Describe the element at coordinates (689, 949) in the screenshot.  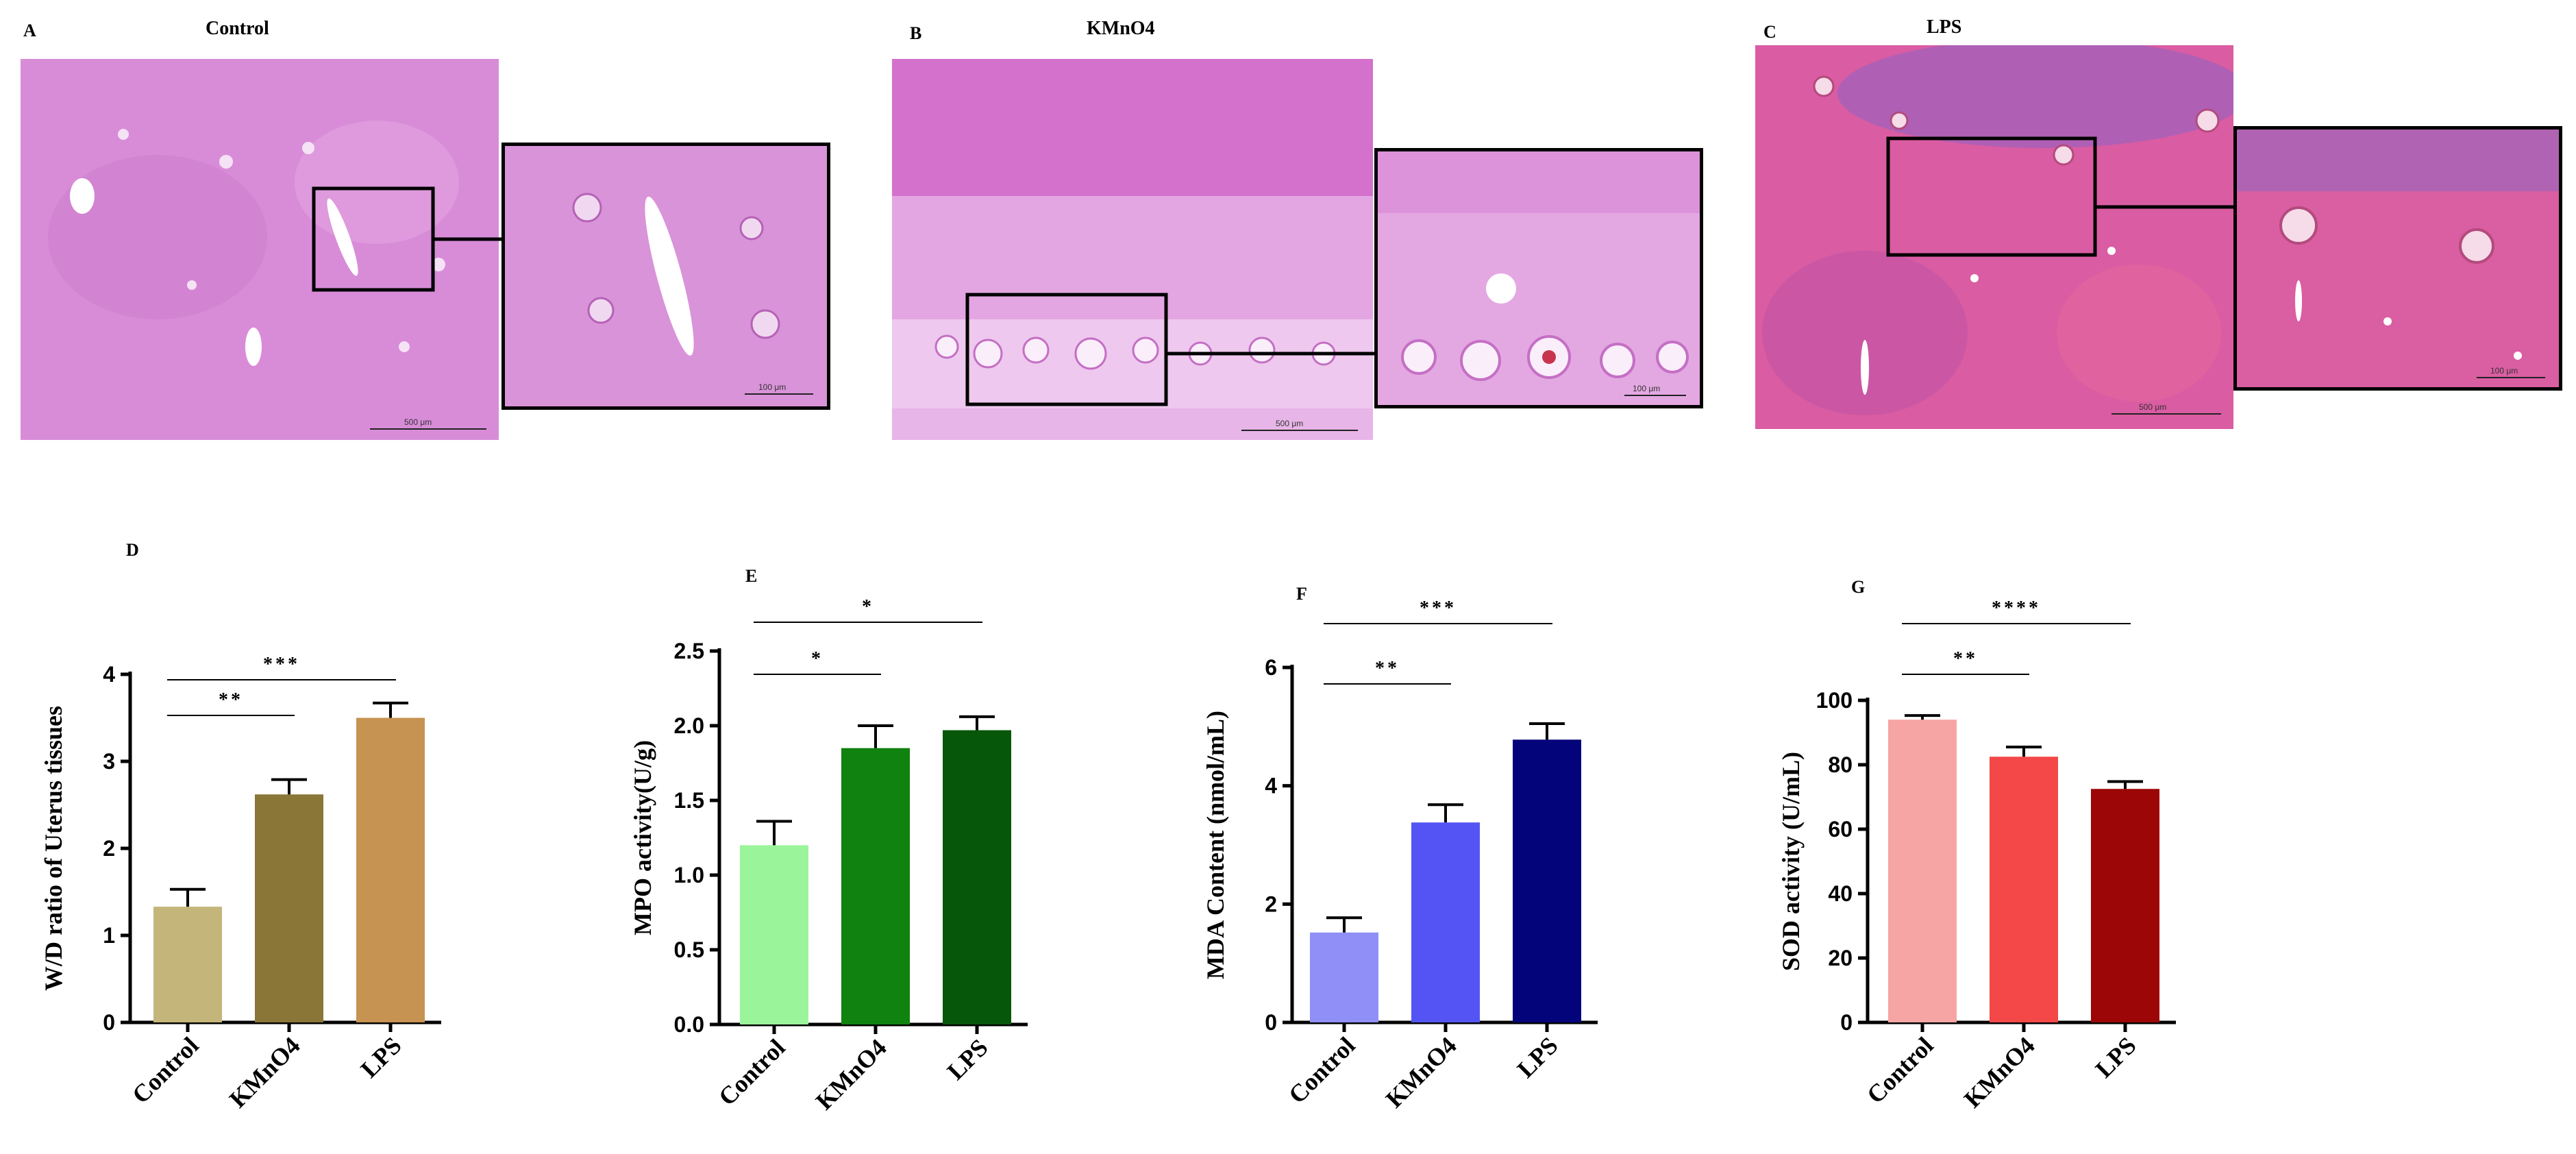
I see `y-tick-label: 0.5` at that location.